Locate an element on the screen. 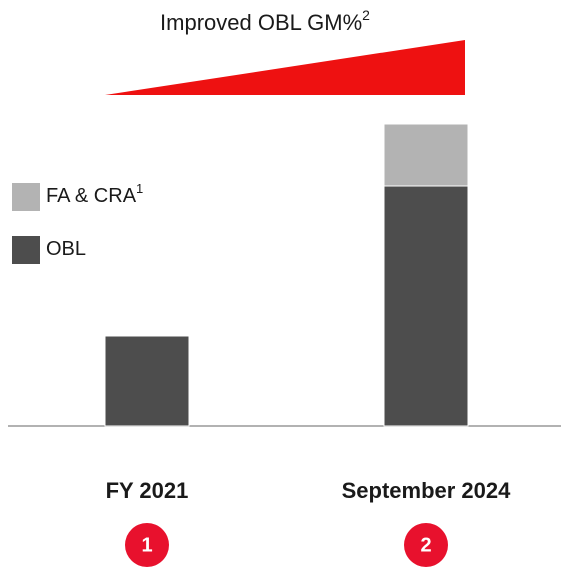  legend-label: FA & CRA1 is located at coordinates (94, 194).